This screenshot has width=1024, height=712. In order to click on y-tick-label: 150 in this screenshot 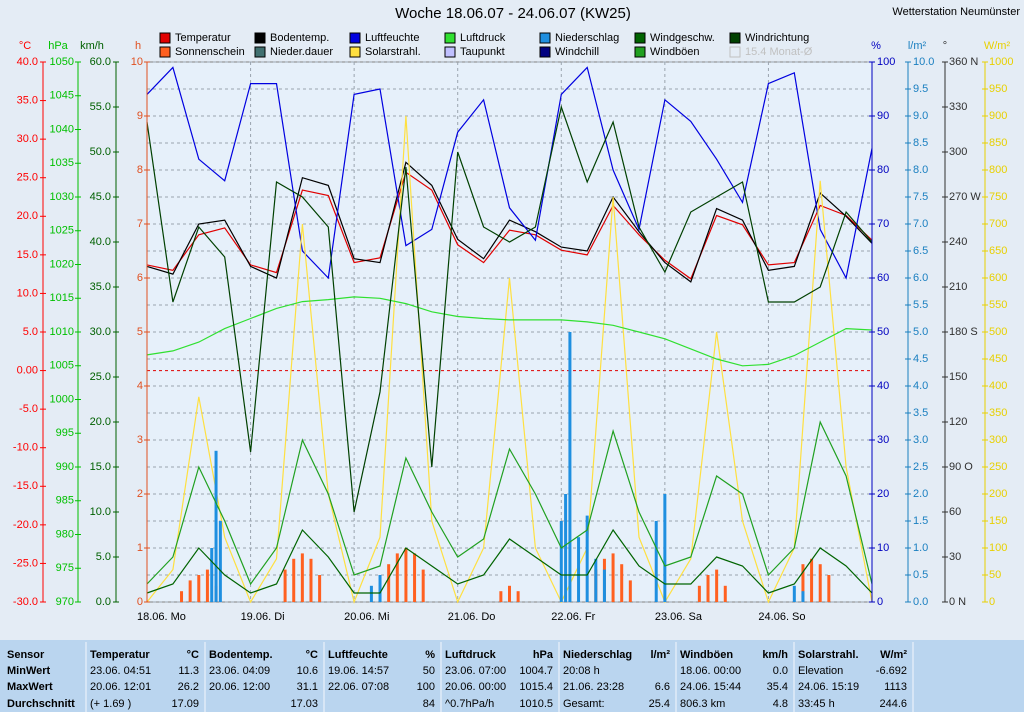, I will do `click(958, 377)`.